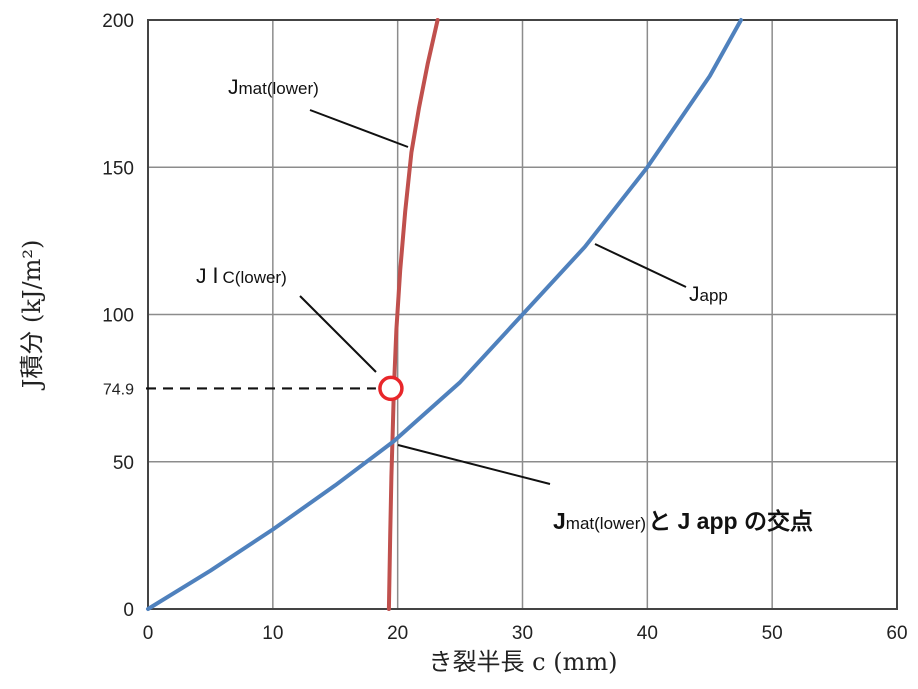  Describe the element at coordinates (896, 633) in the screenshot. I see `x-tick-label: 60` at that location.